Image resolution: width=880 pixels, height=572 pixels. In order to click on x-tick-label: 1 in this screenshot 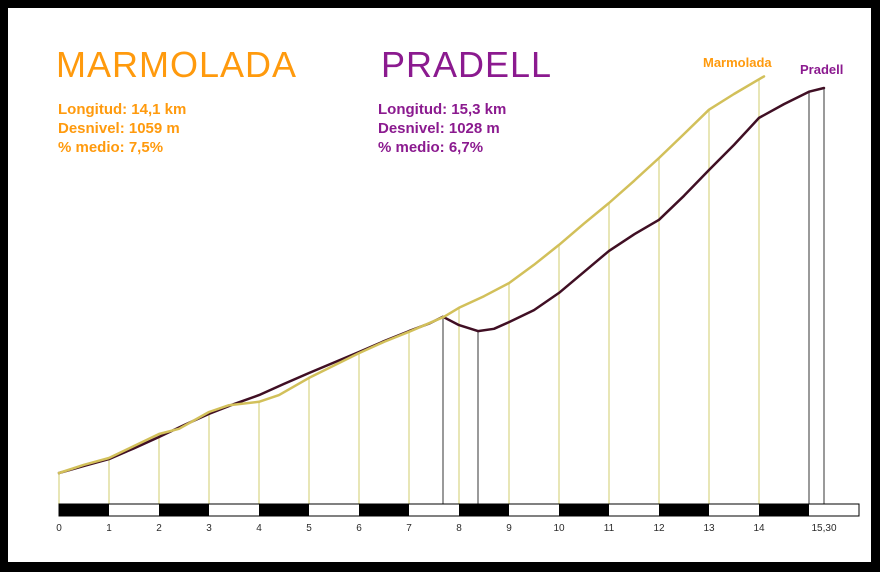, I will do `click(109, 528)`.